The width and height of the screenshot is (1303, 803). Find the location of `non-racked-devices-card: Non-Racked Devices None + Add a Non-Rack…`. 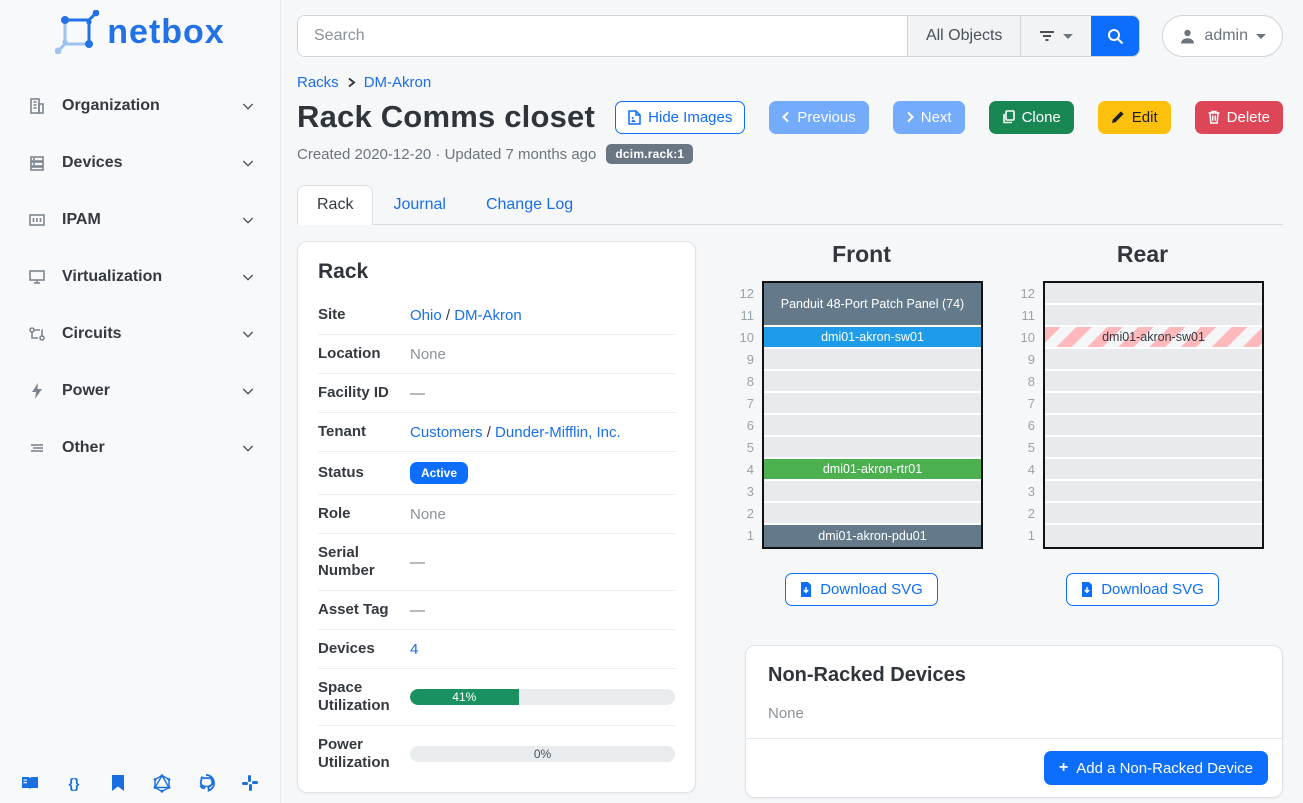

non-racked-devices-card: Non-Racked Devices None + Add a Non-Rack… is located at coordinates (1014, 721).